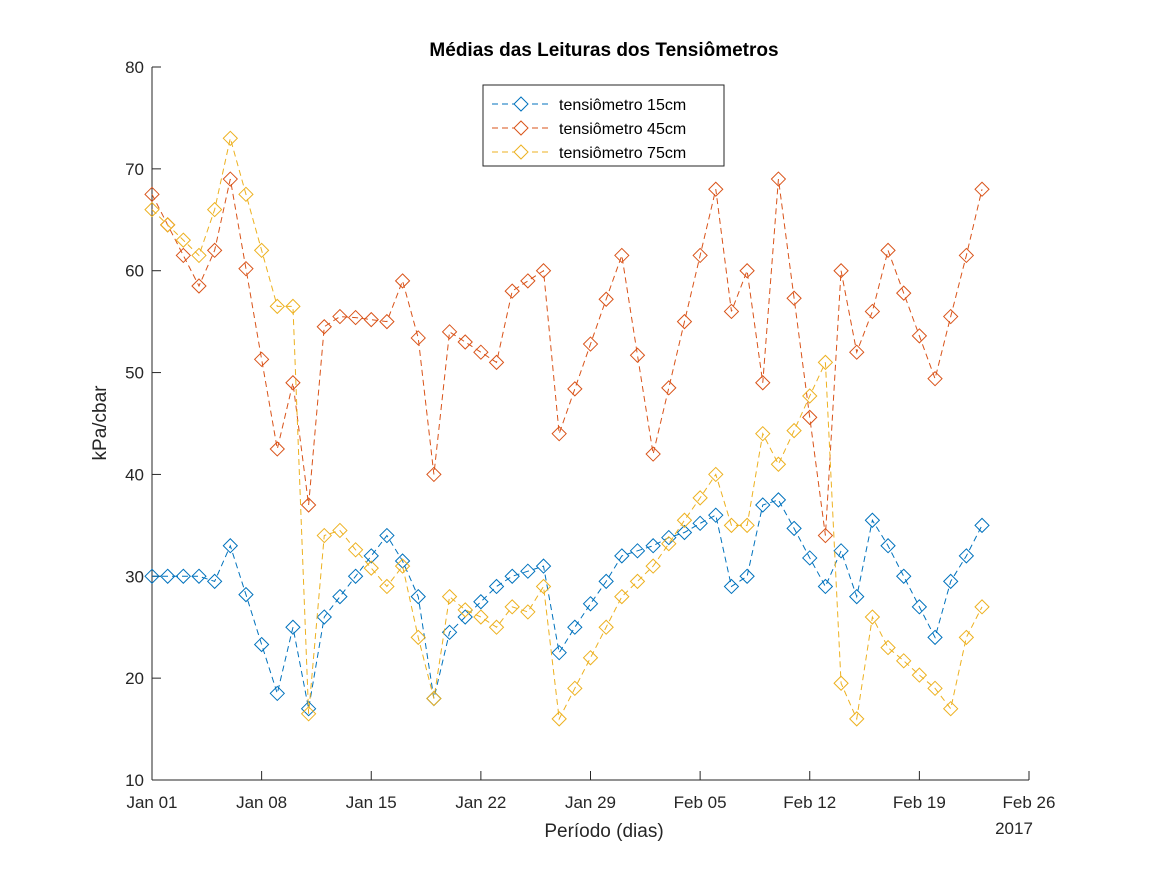 The width and height of the screenshot is (1167, 875). Describe the element at coordinates (134, 169) in the screenshot. I see `y-tick-label: 70` at that location.